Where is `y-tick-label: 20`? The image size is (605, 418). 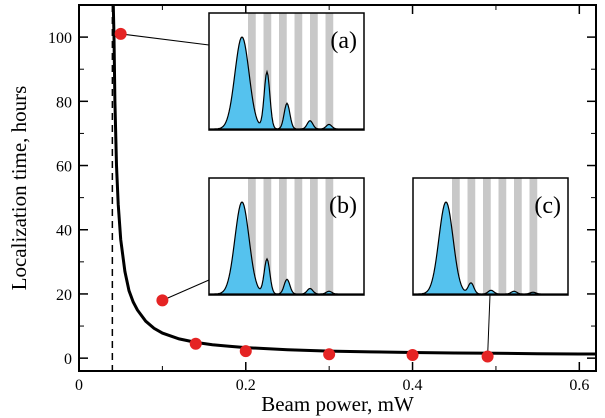
y-tick-label: 20 is located at coordinates (64, 295).